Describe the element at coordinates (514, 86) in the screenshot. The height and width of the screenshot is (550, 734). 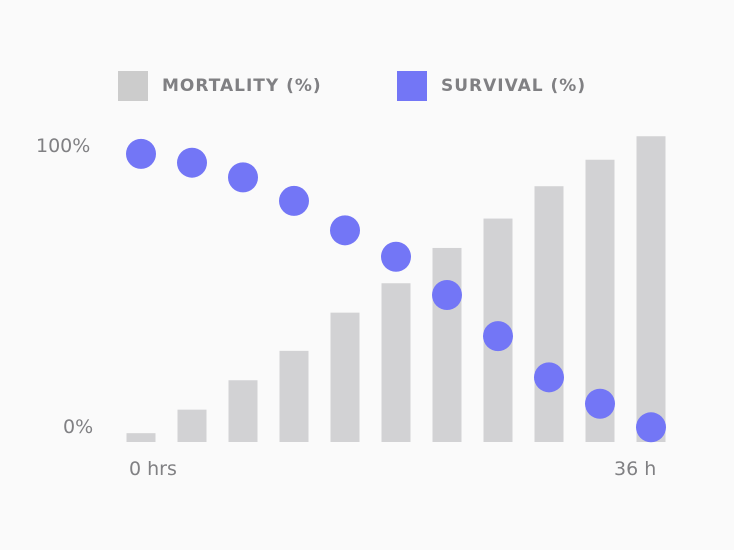
I see `legend-label-survival: SURVIVAL (%)` at that location.